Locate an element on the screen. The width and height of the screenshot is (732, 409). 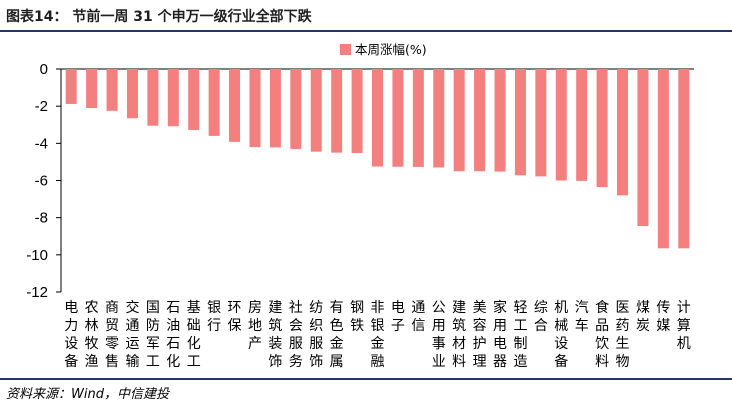
source-note: 资料来源：Wind，中信建投 is located at coordinates (87, 394).